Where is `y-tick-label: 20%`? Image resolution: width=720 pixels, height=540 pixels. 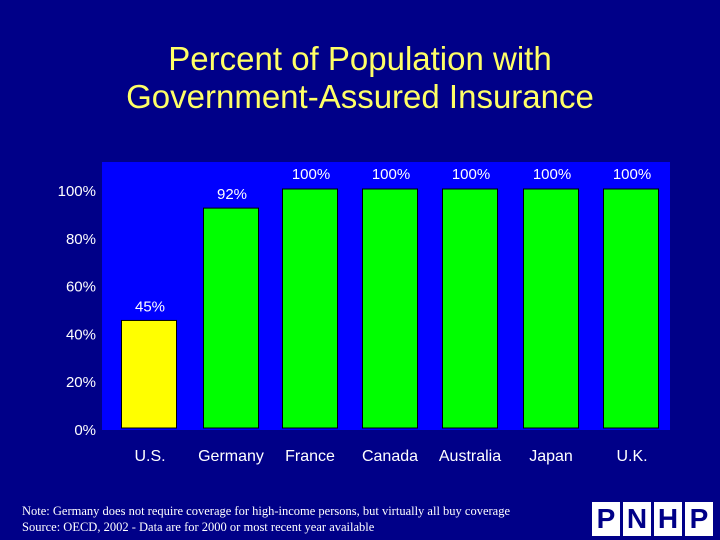 y-tick-label: 20% is located at coordinates (81, 382).